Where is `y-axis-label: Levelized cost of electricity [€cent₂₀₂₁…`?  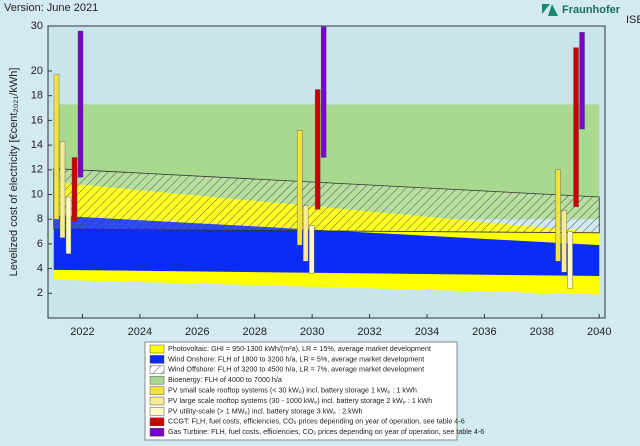
y-axis-label: Levelized cost of electricity [€cent₂₀₂₁… is located at coordinates (14, 172).